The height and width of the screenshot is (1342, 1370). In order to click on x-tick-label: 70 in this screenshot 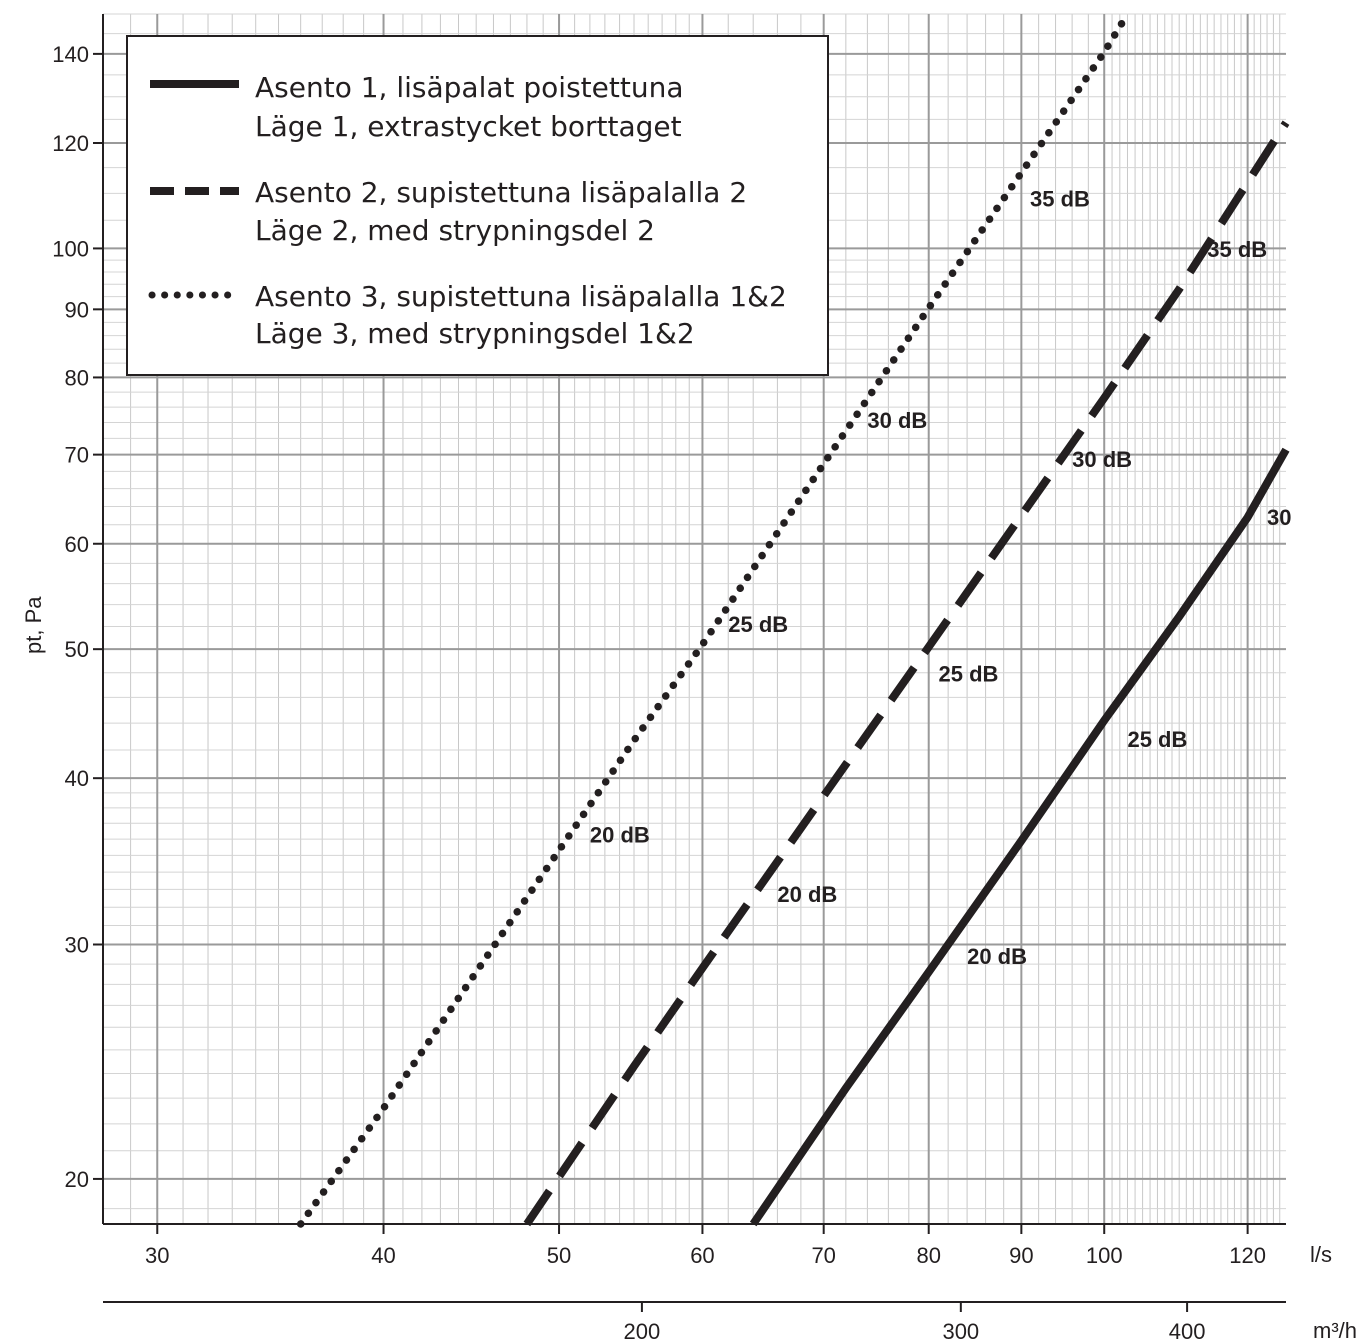, I will do `click(823, 1255)`.